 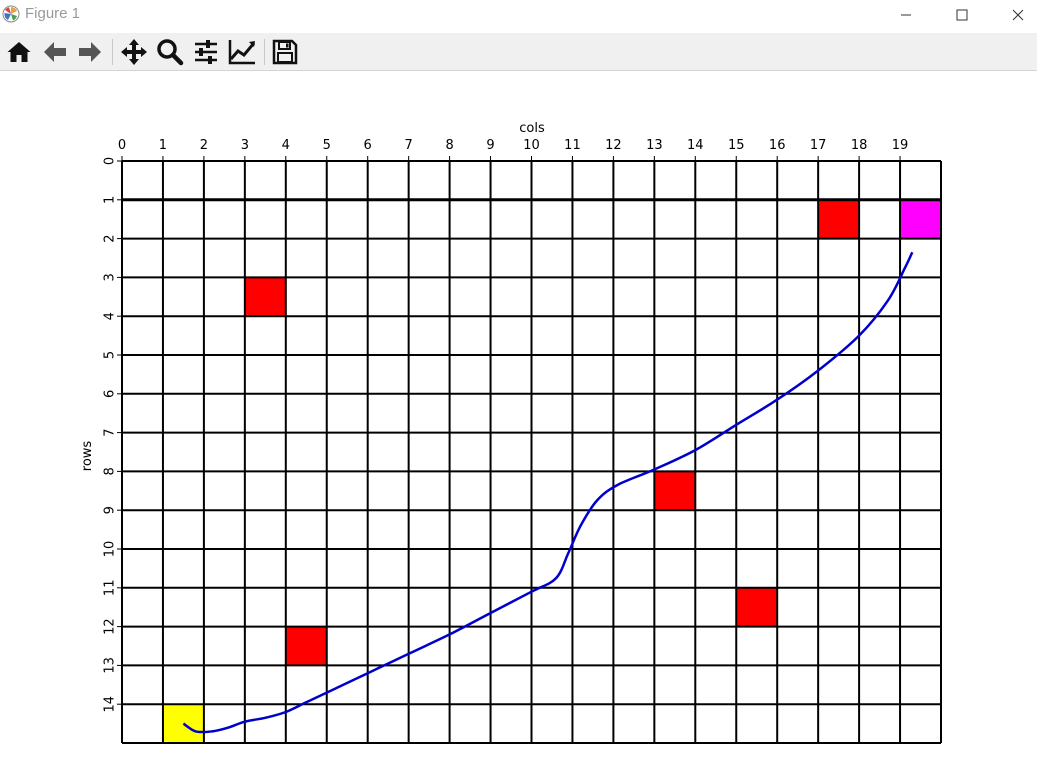 I want to click on navigation-toolbar, so click(x=518, y=52).